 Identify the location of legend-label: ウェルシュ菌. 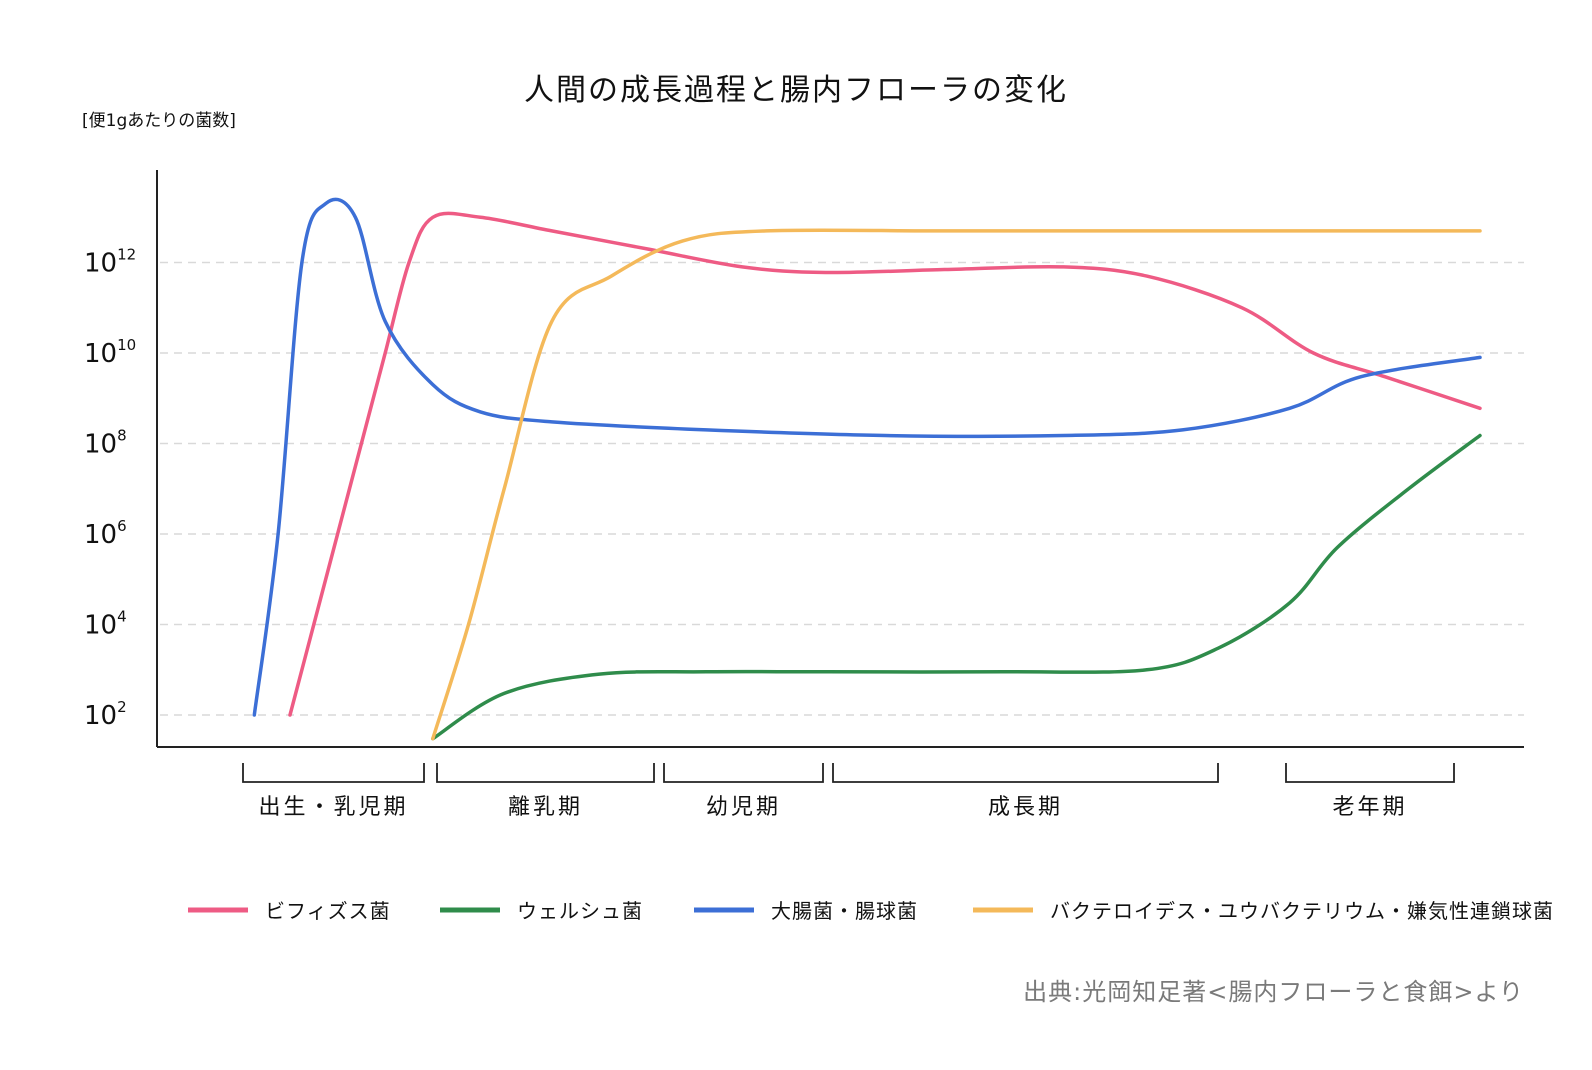
(580, 911).